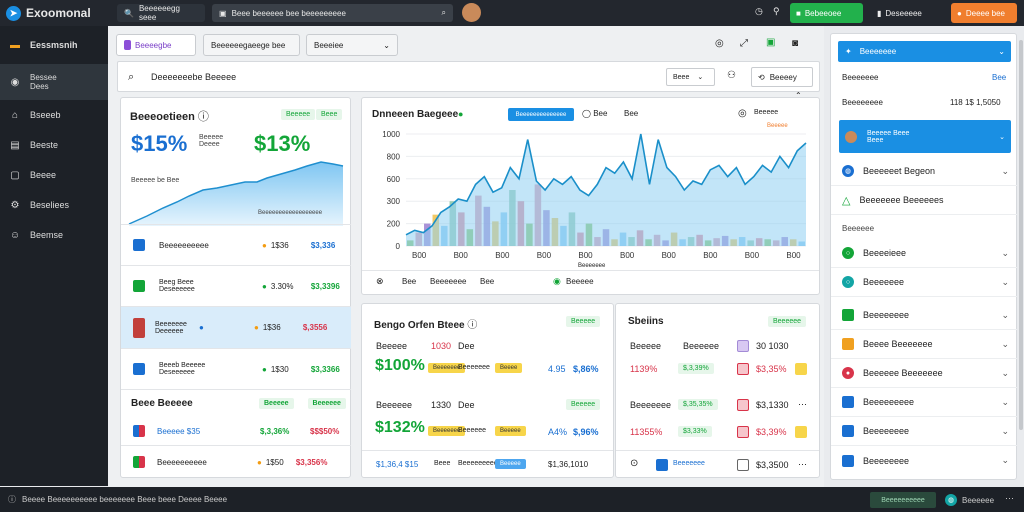 Image resolution: width=1024 pixels, height=512 pixels. What do you see at coordinates (924, 253) in the screenshot?
I see `panel-item: ○ Beeeeieee ⌄` at bounding box center [924, 253].